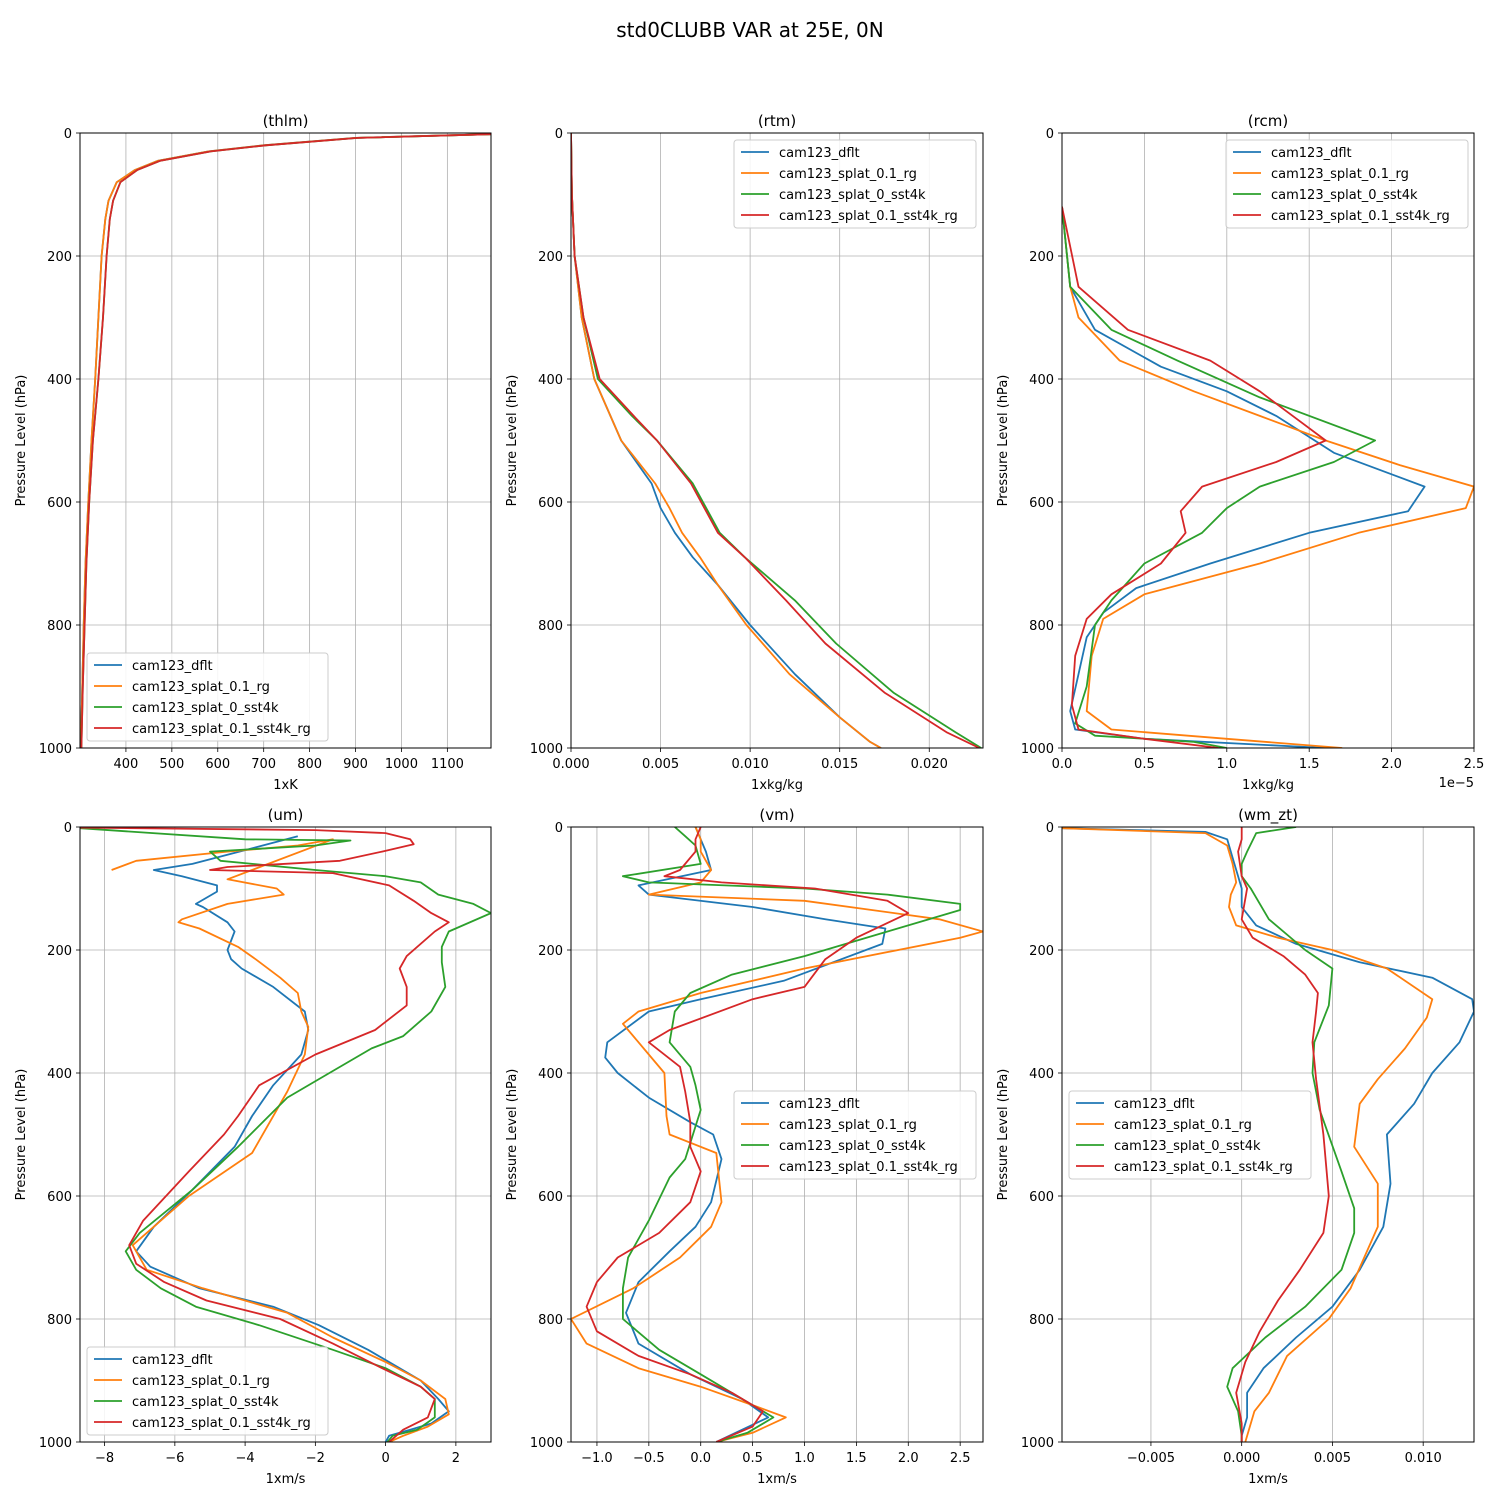 The width and height of the screenshot is (1500, 1500). I want to click on x-tick-label: −4, so click(245, 1458).